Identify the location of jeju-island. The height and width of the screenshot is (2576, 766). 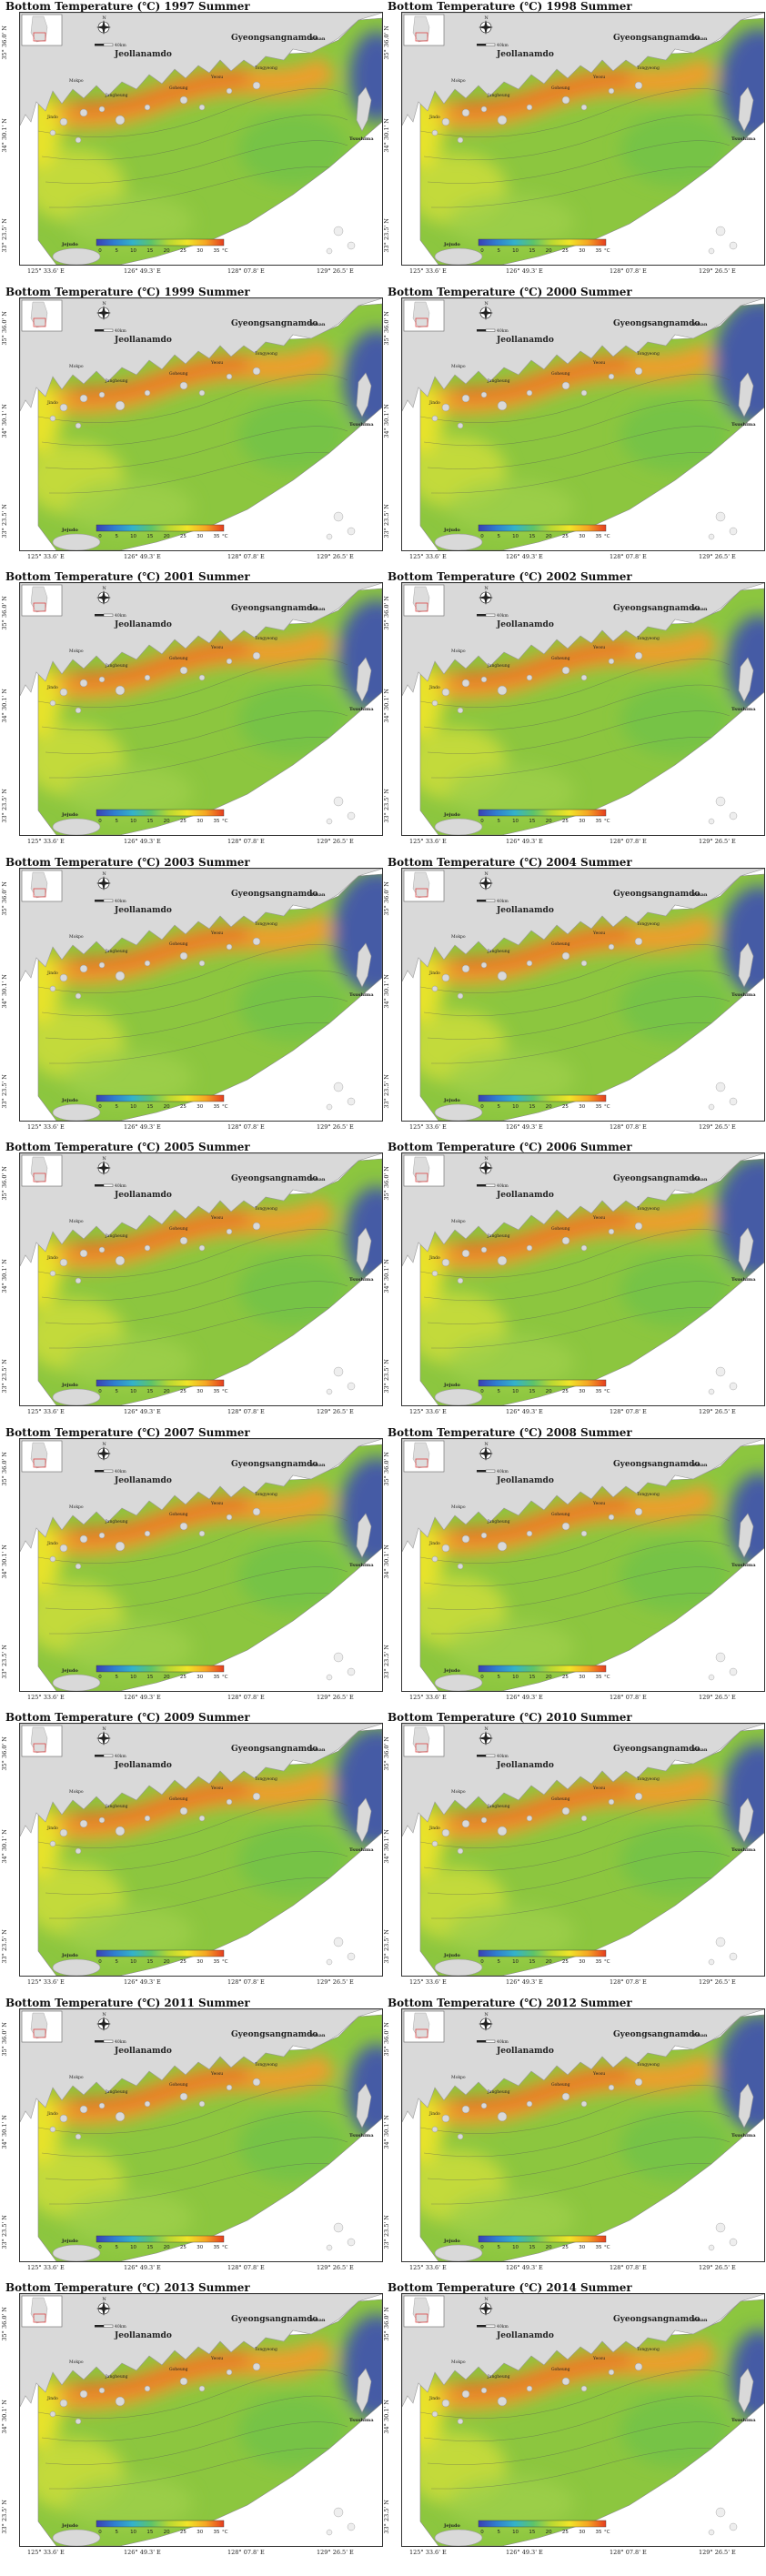
(459, 826).